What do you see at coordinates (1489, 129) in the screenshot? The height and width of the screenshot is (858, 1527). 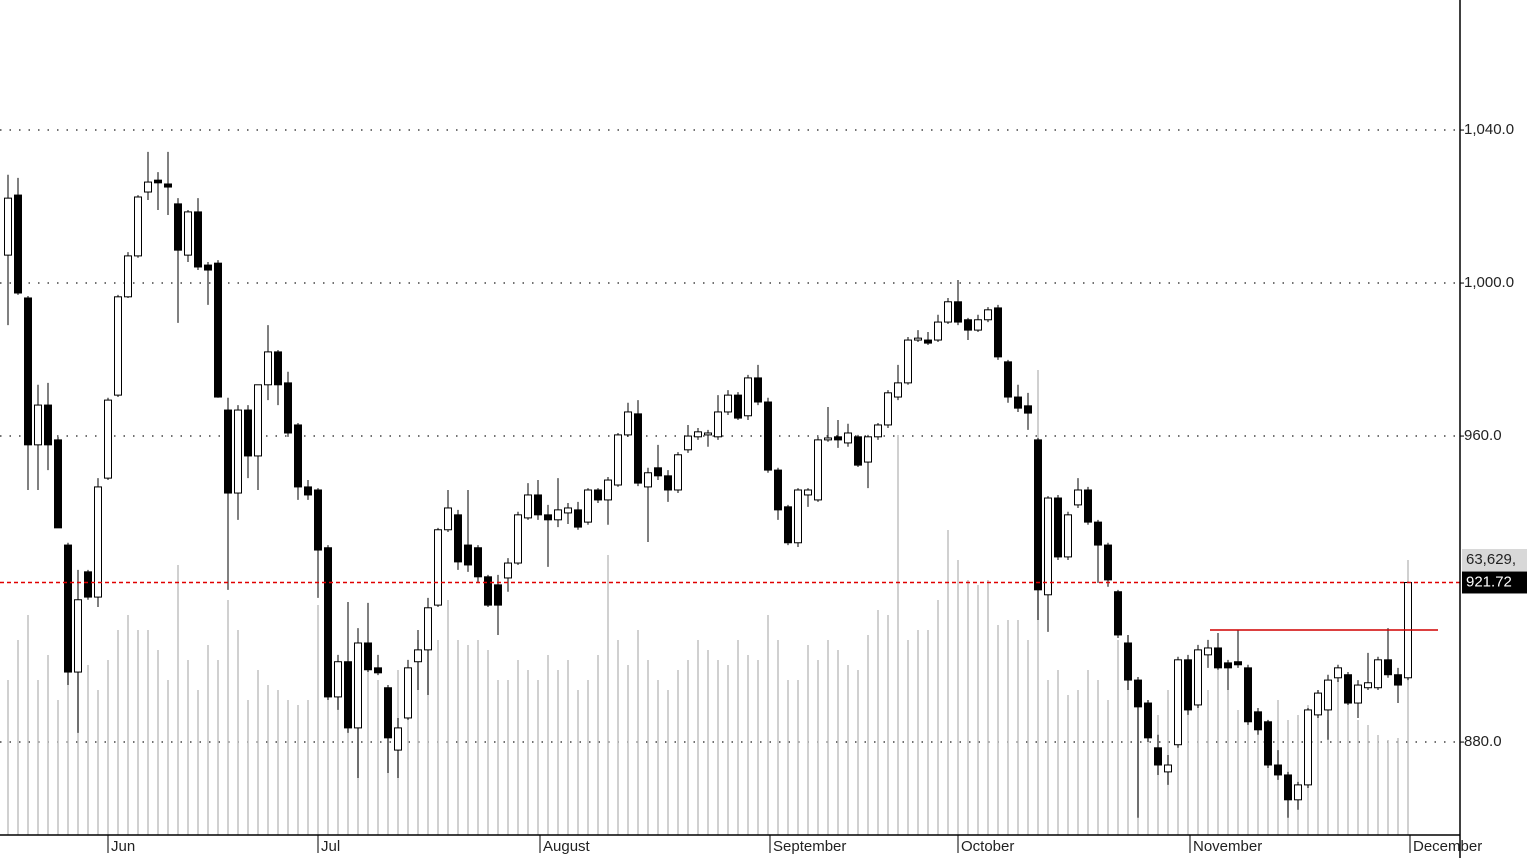 I see `y-tick-label: 1,040.0` at bounding box center [1489, 129].